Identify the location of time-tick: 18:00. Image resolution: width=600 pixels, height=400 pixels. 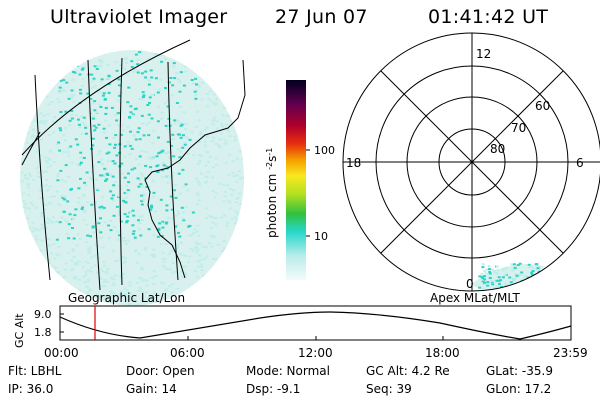
(442, 353).